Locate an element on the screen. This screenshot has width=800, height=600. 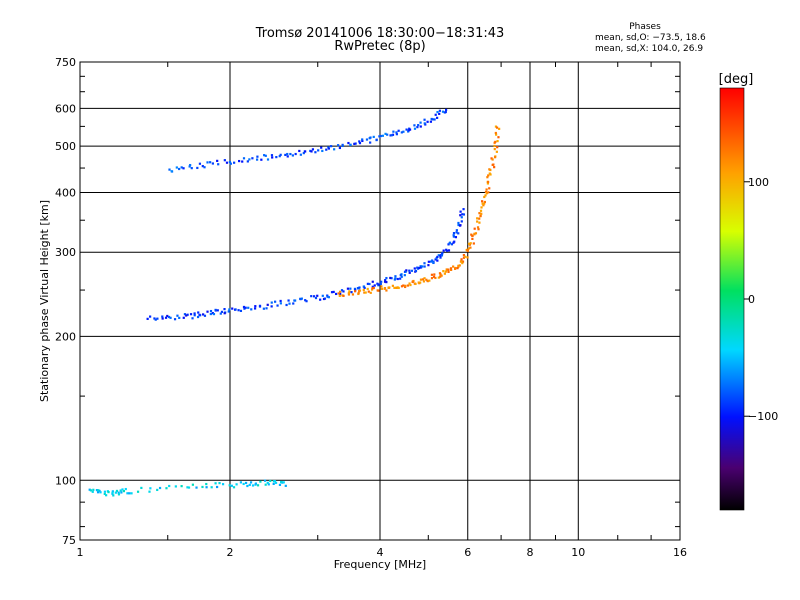
phase-stats-x: mean, sd,X: 104.0, 26.9 is located at coordinates (649, 49).